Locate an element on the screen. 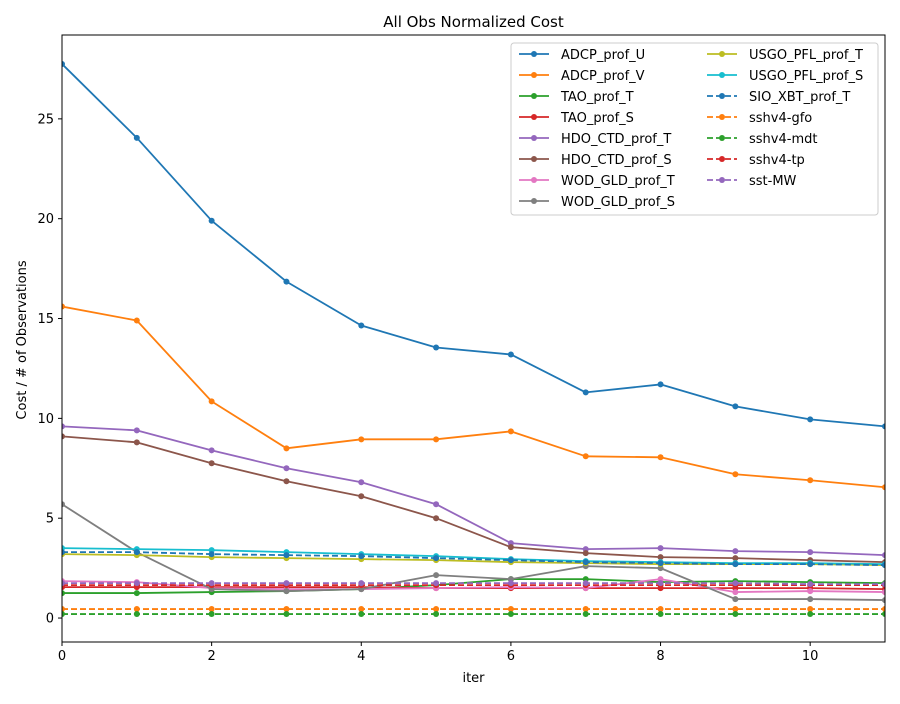 Image resolution: width=900 pixels, height=704 pixels. y-tick-label: 20 is located at coordinates (45, 219).